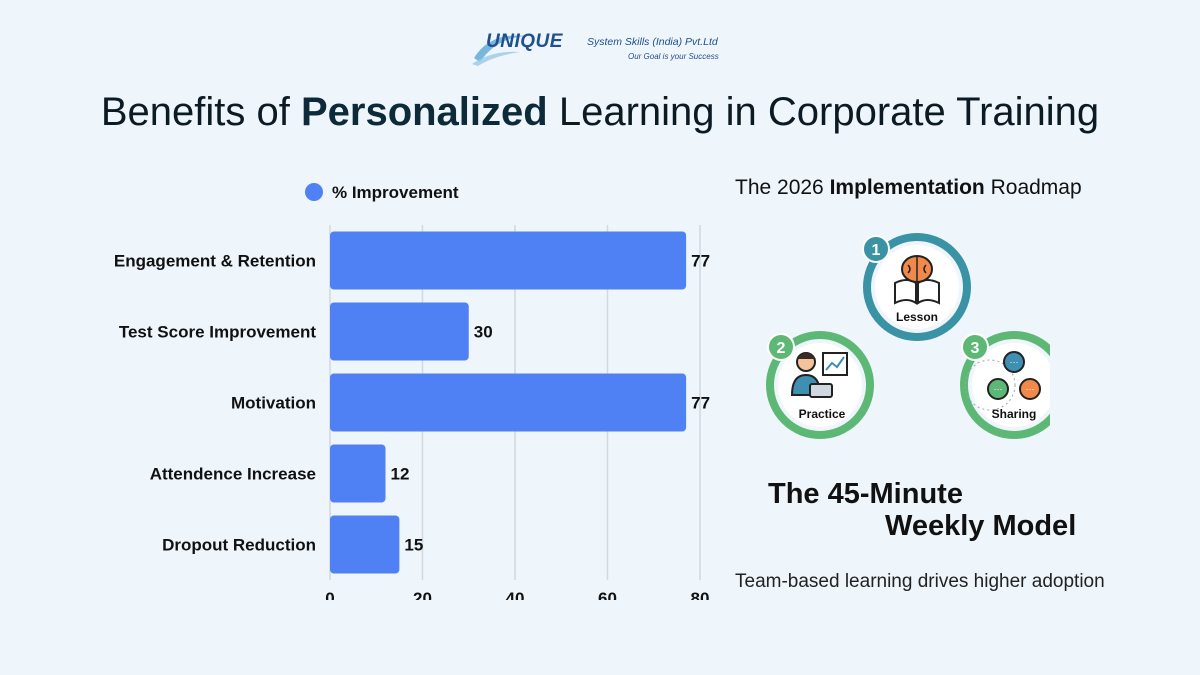 This screenshot has width=1200, height=675. Describe the element at coordinates (975, 348) in the screenshot. I see `step-sharing-number: 3` at that location.